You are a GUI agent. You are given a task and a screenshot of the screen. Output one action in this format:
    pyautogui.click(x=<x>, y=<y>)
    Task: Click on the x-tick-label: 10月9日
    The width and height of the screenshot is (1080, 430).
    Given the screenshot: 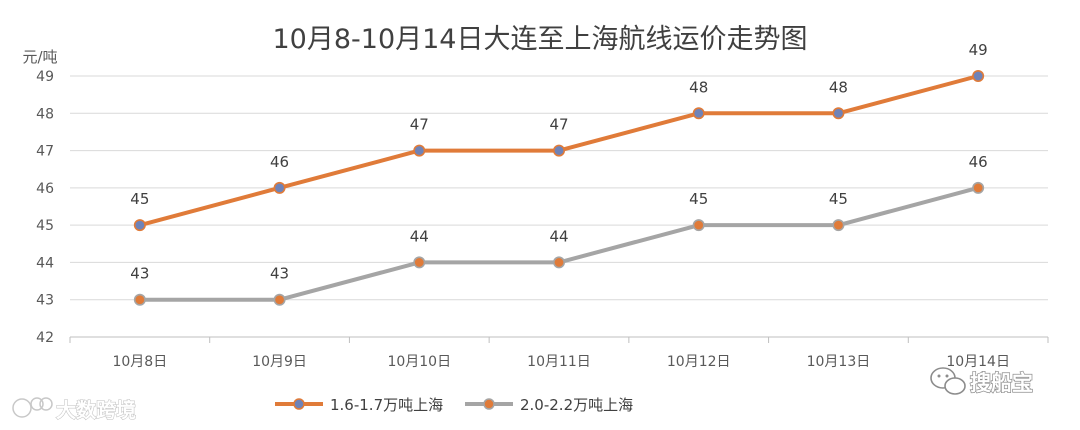 What is the action you would take?
    pyautogui.click(x=279, y=362)
    